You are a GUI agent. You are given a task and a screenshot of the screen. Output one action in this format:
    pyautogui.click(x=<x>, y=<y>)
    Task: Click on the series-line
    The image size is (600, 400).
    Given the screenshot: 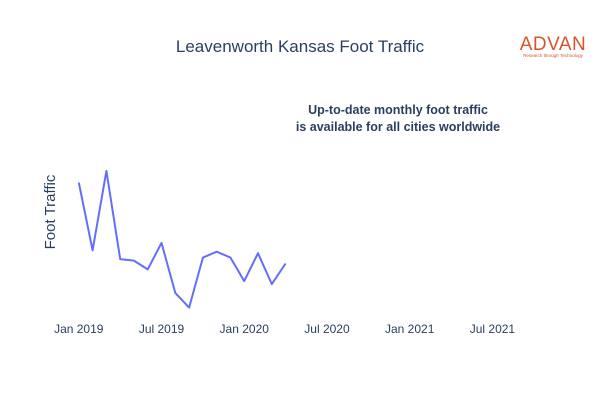 What is the action you would take?
    pyautogui.click(x=182, y=239)
    